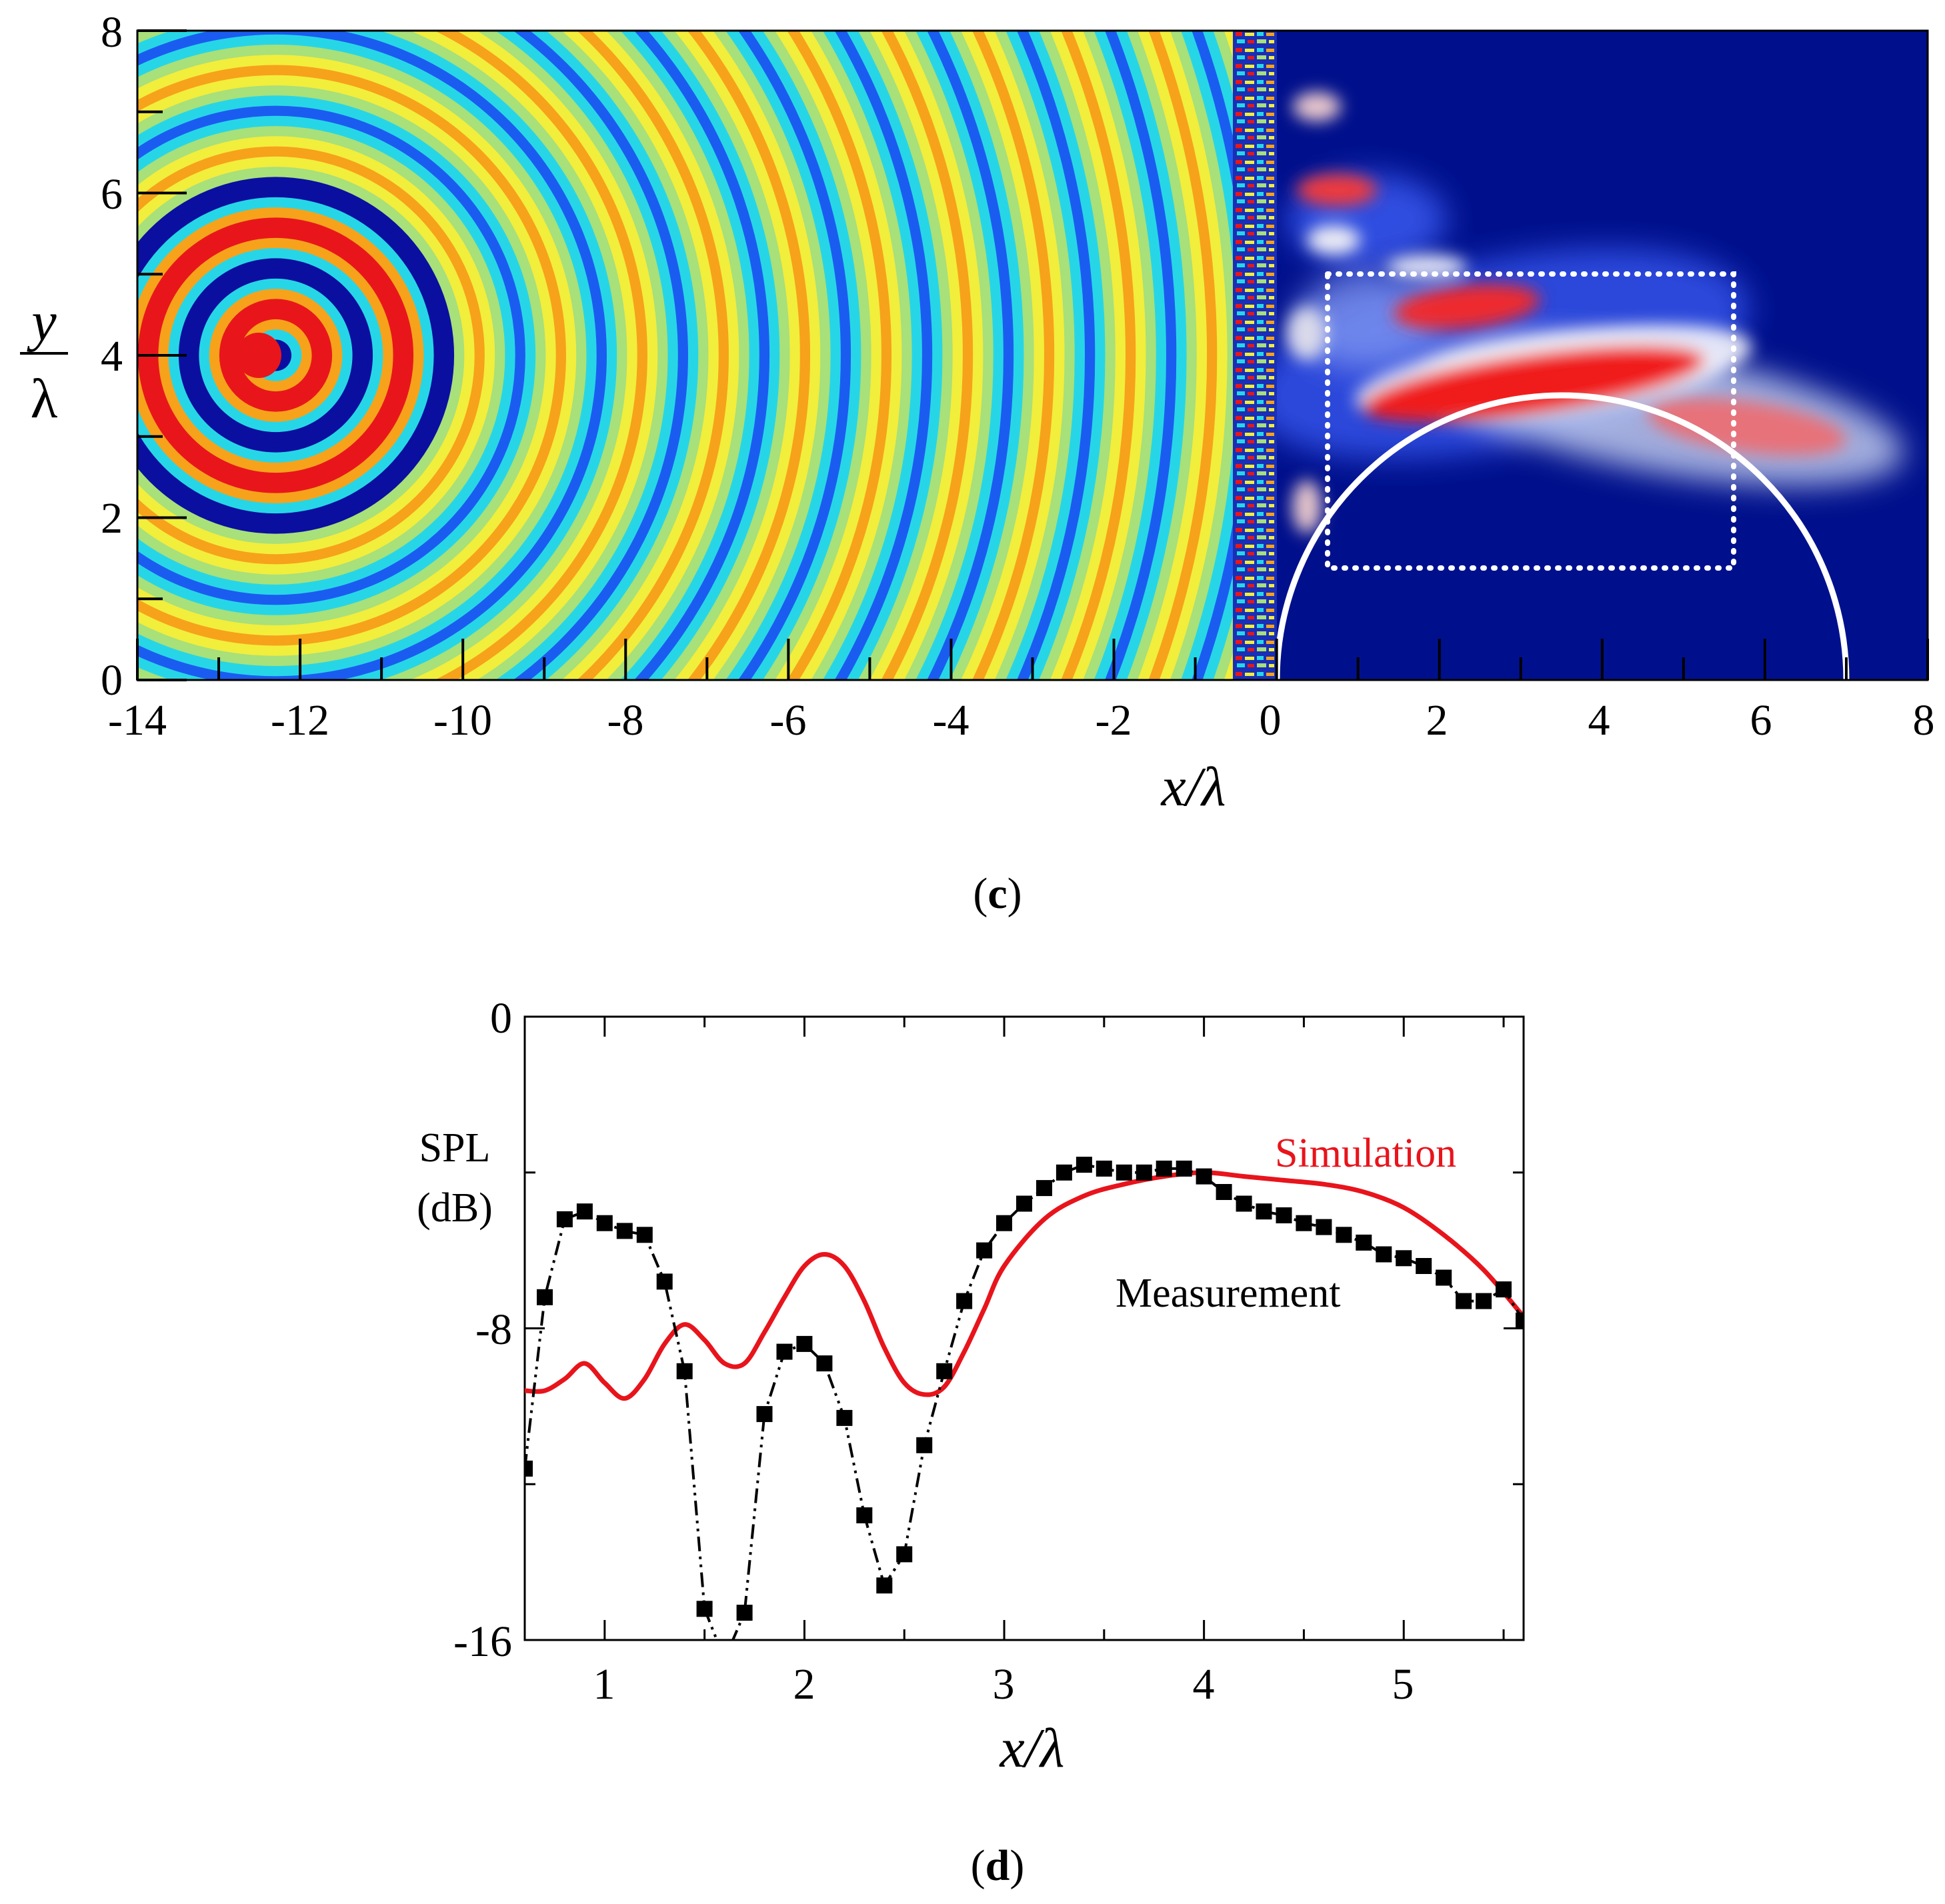 This screenshot has width=1945, height=1904. I want to click on panel-c-label: (c), so click(997, 893).